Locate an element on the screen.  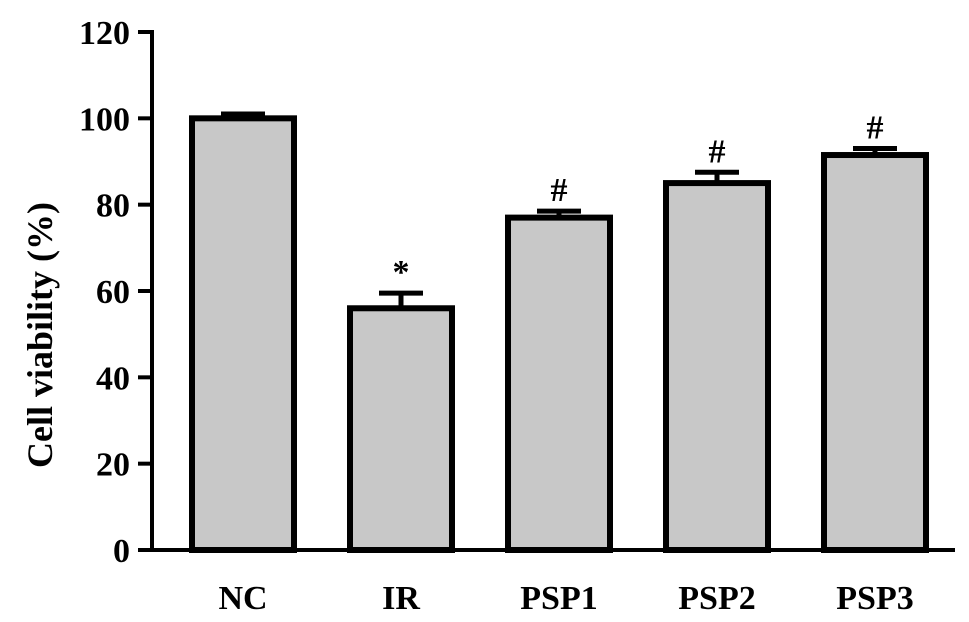
x-category-label-nc: NC is located at coordinates (242, 598).